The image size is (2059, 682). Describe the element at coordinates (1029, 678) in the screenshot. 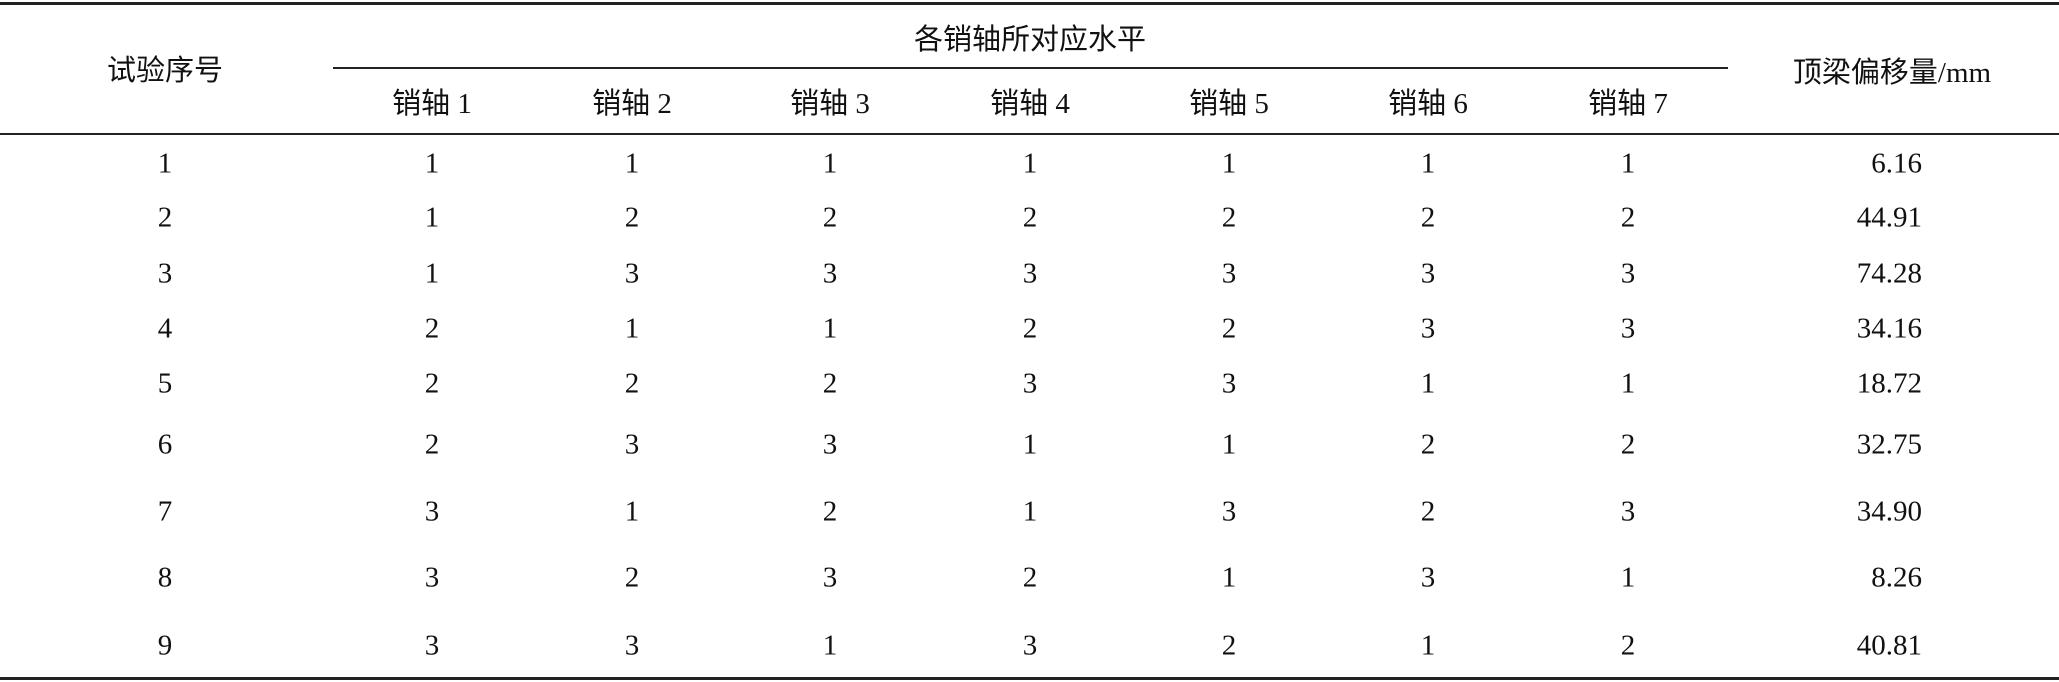

I see `table-bottom-rule` at that location.